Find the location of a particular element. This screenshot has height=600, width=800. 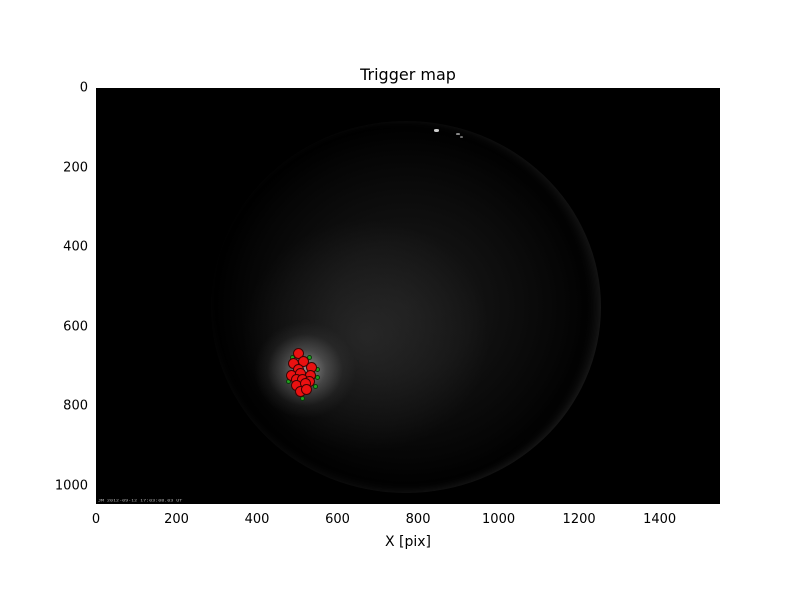

x-tick-label: 200 is located at coordinates (176, 519).